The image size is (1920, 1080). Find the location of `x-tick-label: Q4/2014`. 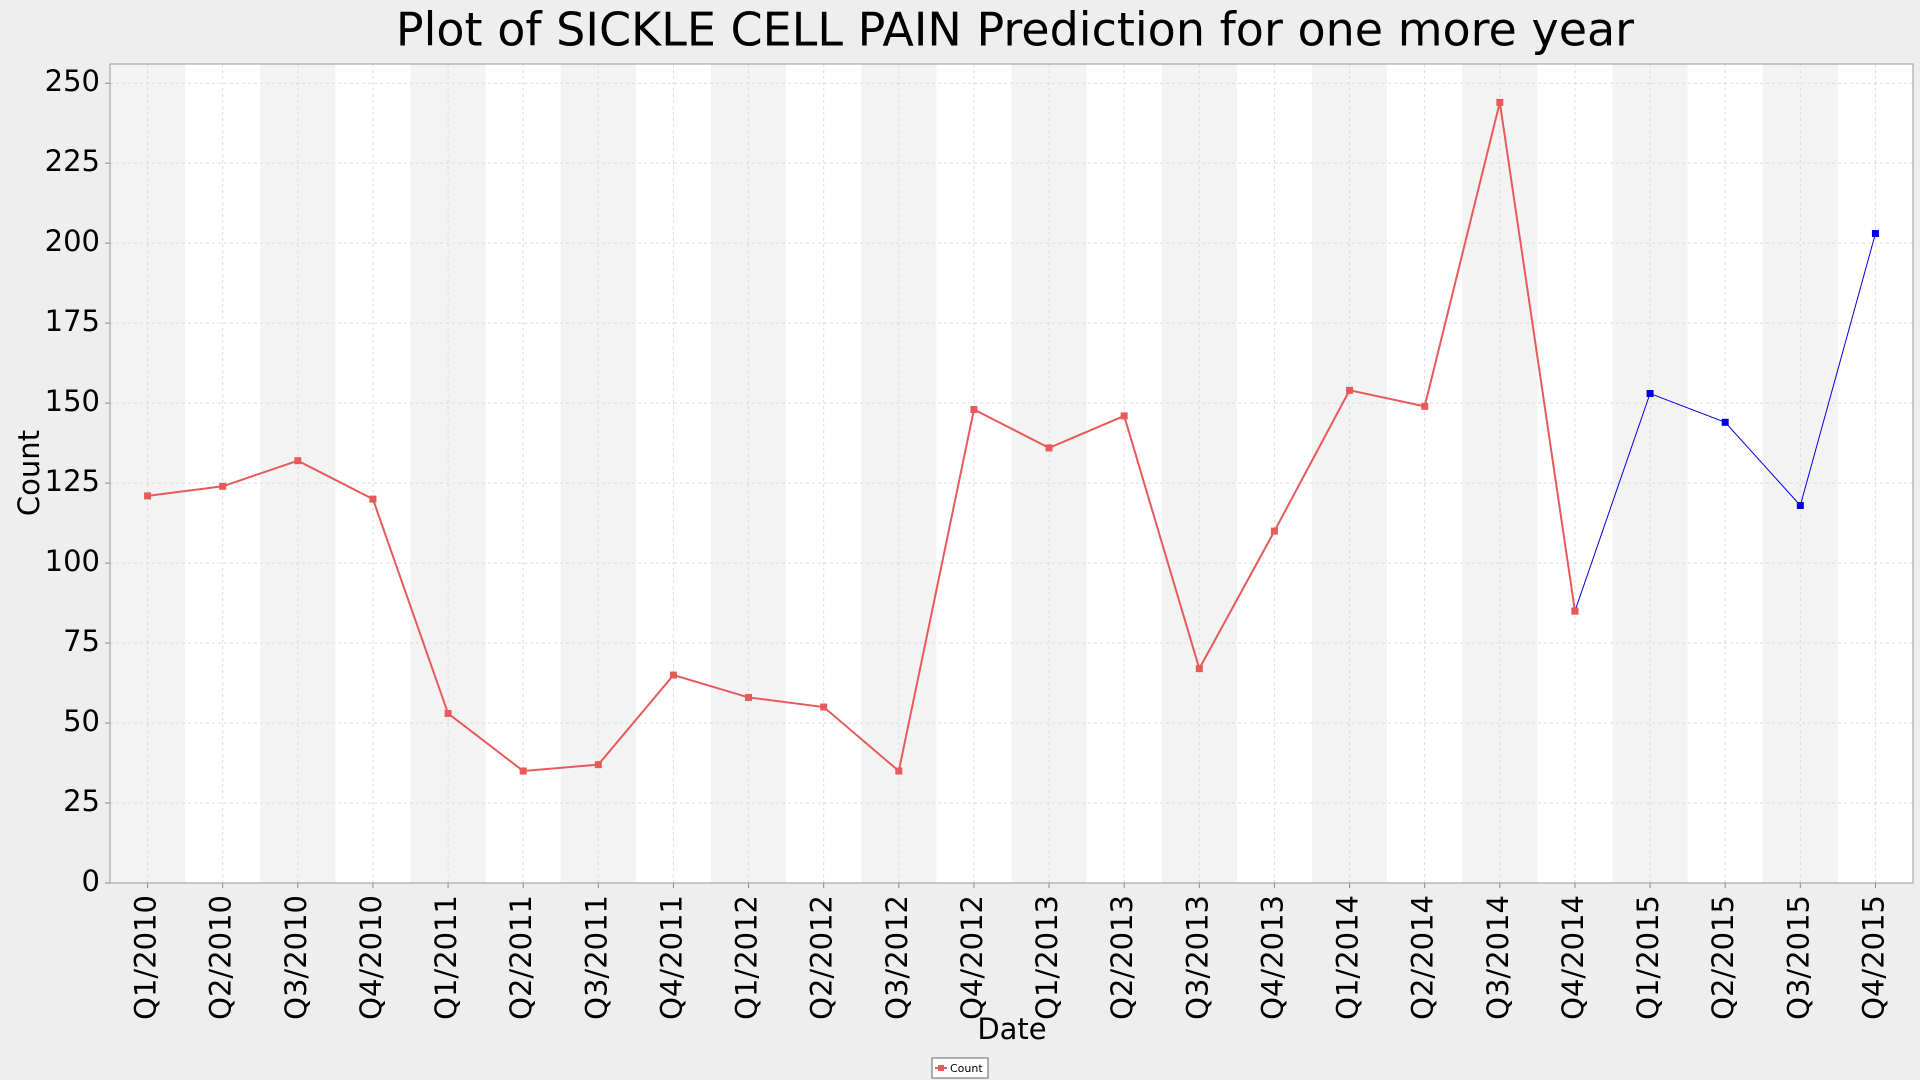

x-tick-label: Q4/2014 is located at coordinates (1573, 957).